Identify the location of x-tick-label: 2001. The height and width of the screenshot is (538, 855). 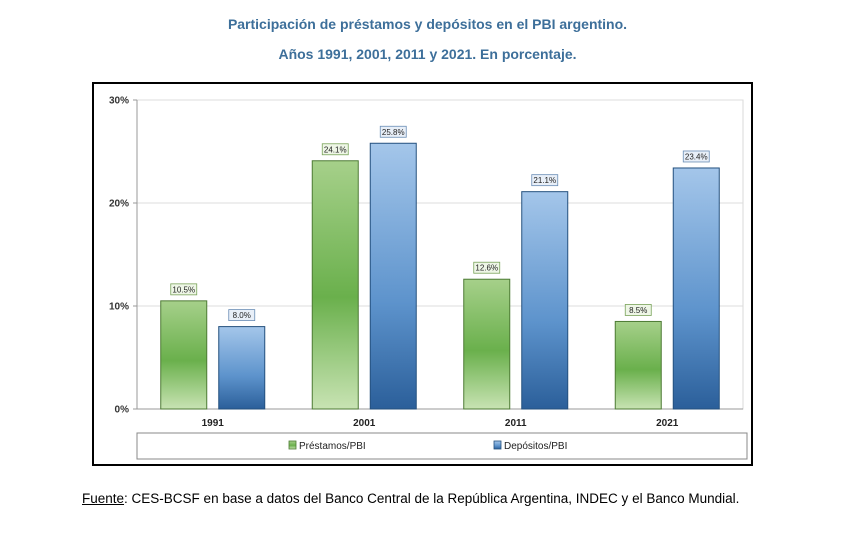
(364, 423).